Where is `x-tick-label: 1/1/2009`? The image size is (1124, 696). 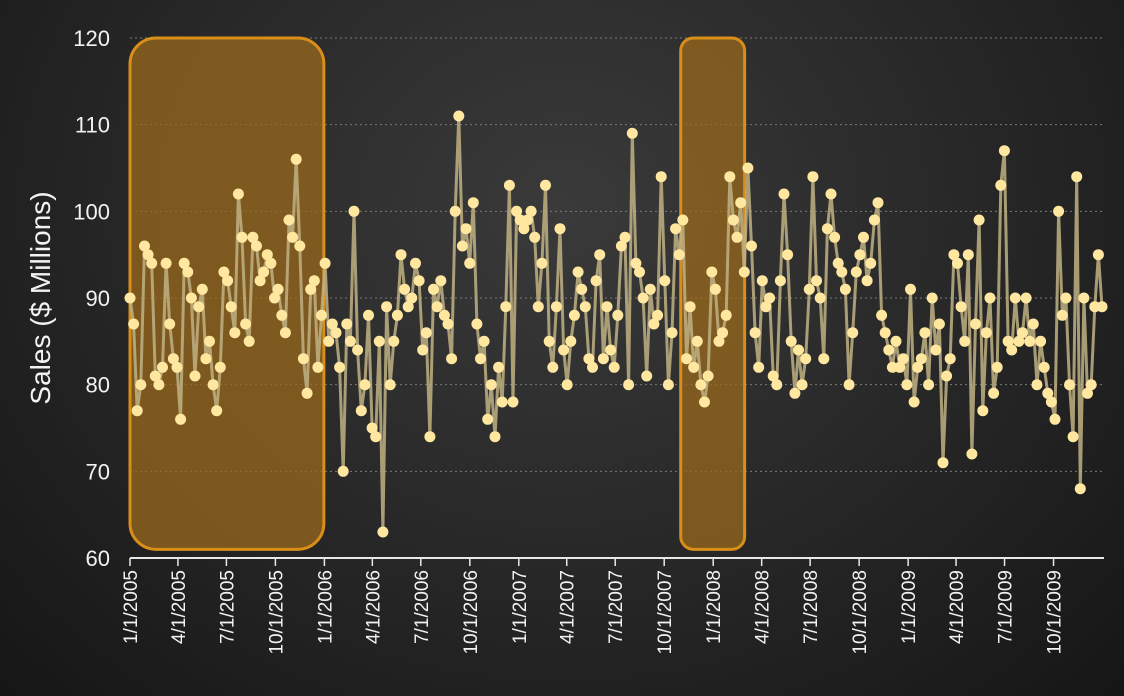
x-tick-label: 1/1/2009 is located at coordinates (909, 607).